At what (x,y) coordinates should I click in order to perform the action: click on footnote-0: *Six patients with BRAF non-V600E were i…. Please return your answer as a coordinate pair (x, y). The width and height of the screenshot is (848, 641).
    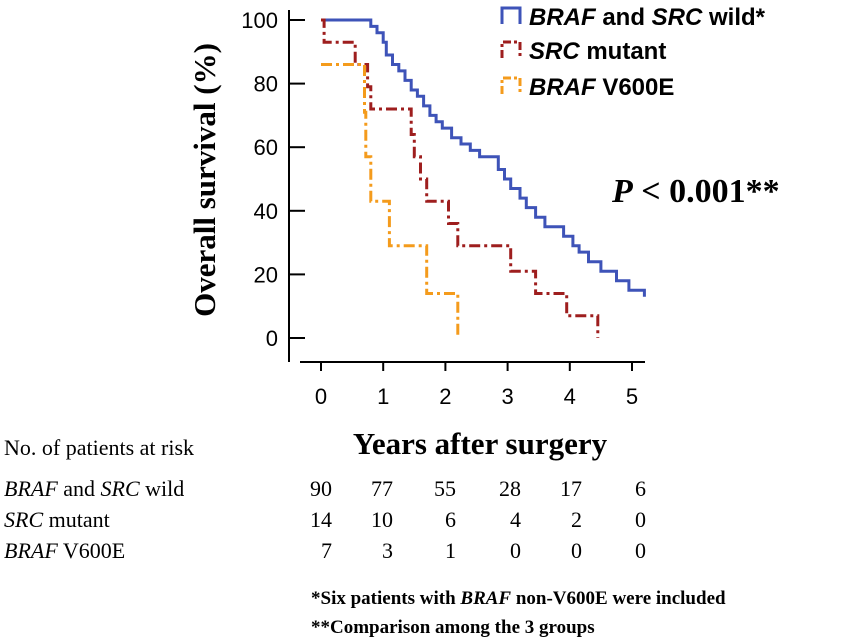
    Looking at the image, I should click on (518, 598).